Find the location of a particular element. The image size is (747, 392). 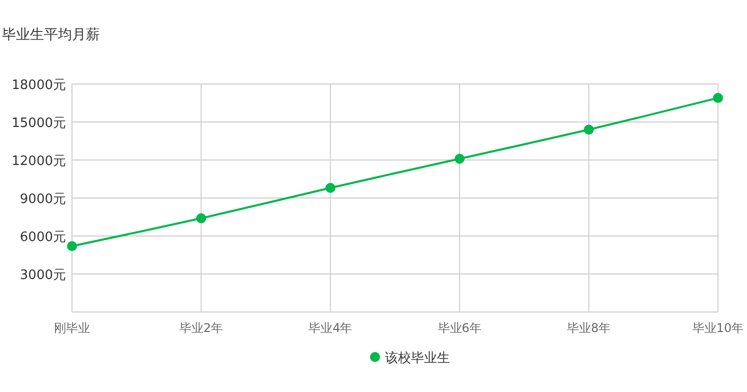

x-tick-label: 毕业2年 is located at coordinates (201, 328).